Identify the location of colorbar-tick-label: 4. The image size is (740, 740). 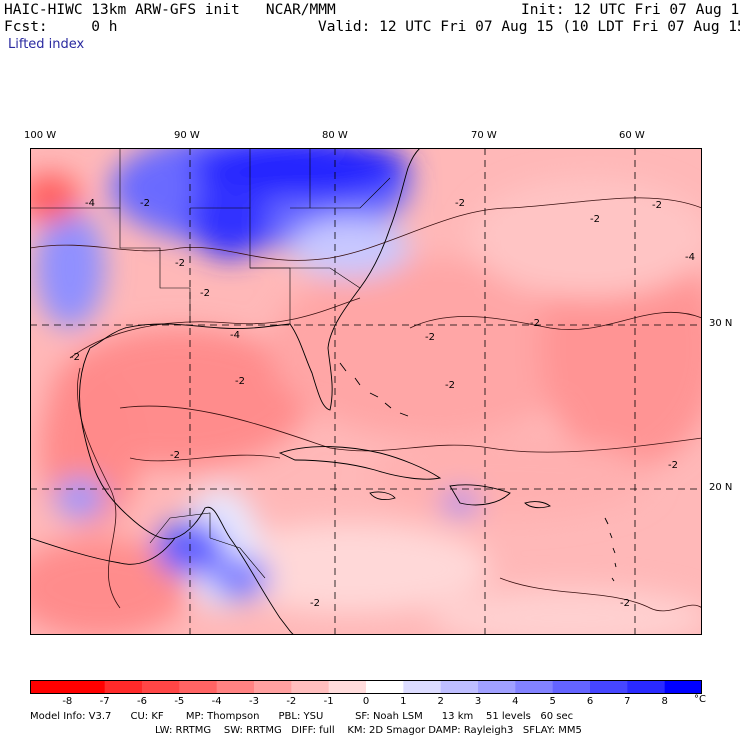
(515, 701).